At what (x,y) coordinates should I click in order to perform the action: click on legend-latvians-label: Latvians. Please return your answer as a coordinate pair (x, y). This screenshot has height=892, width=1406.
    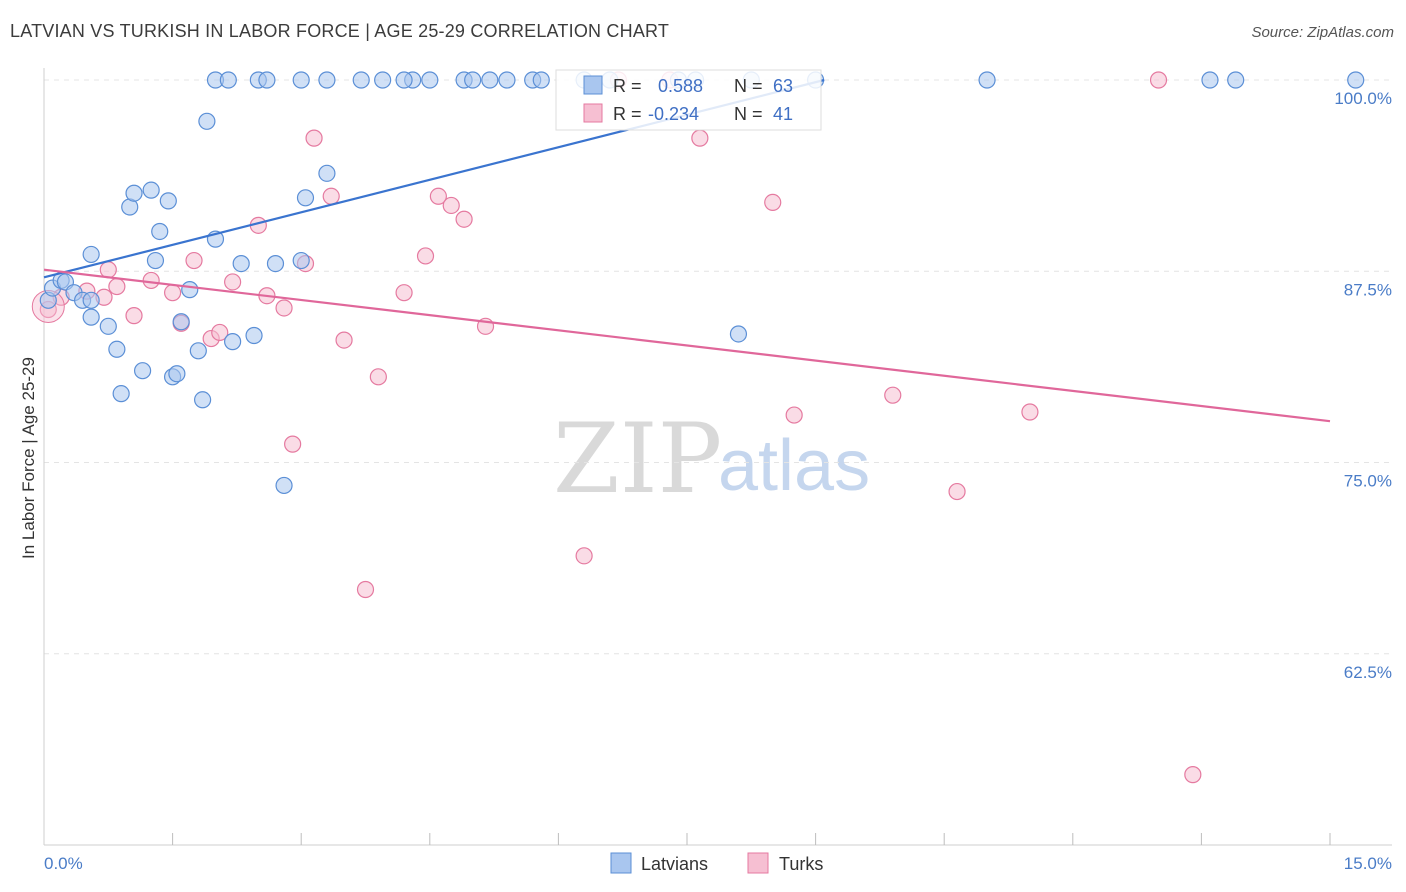
    Looking at the image, I should click on (674, 864).